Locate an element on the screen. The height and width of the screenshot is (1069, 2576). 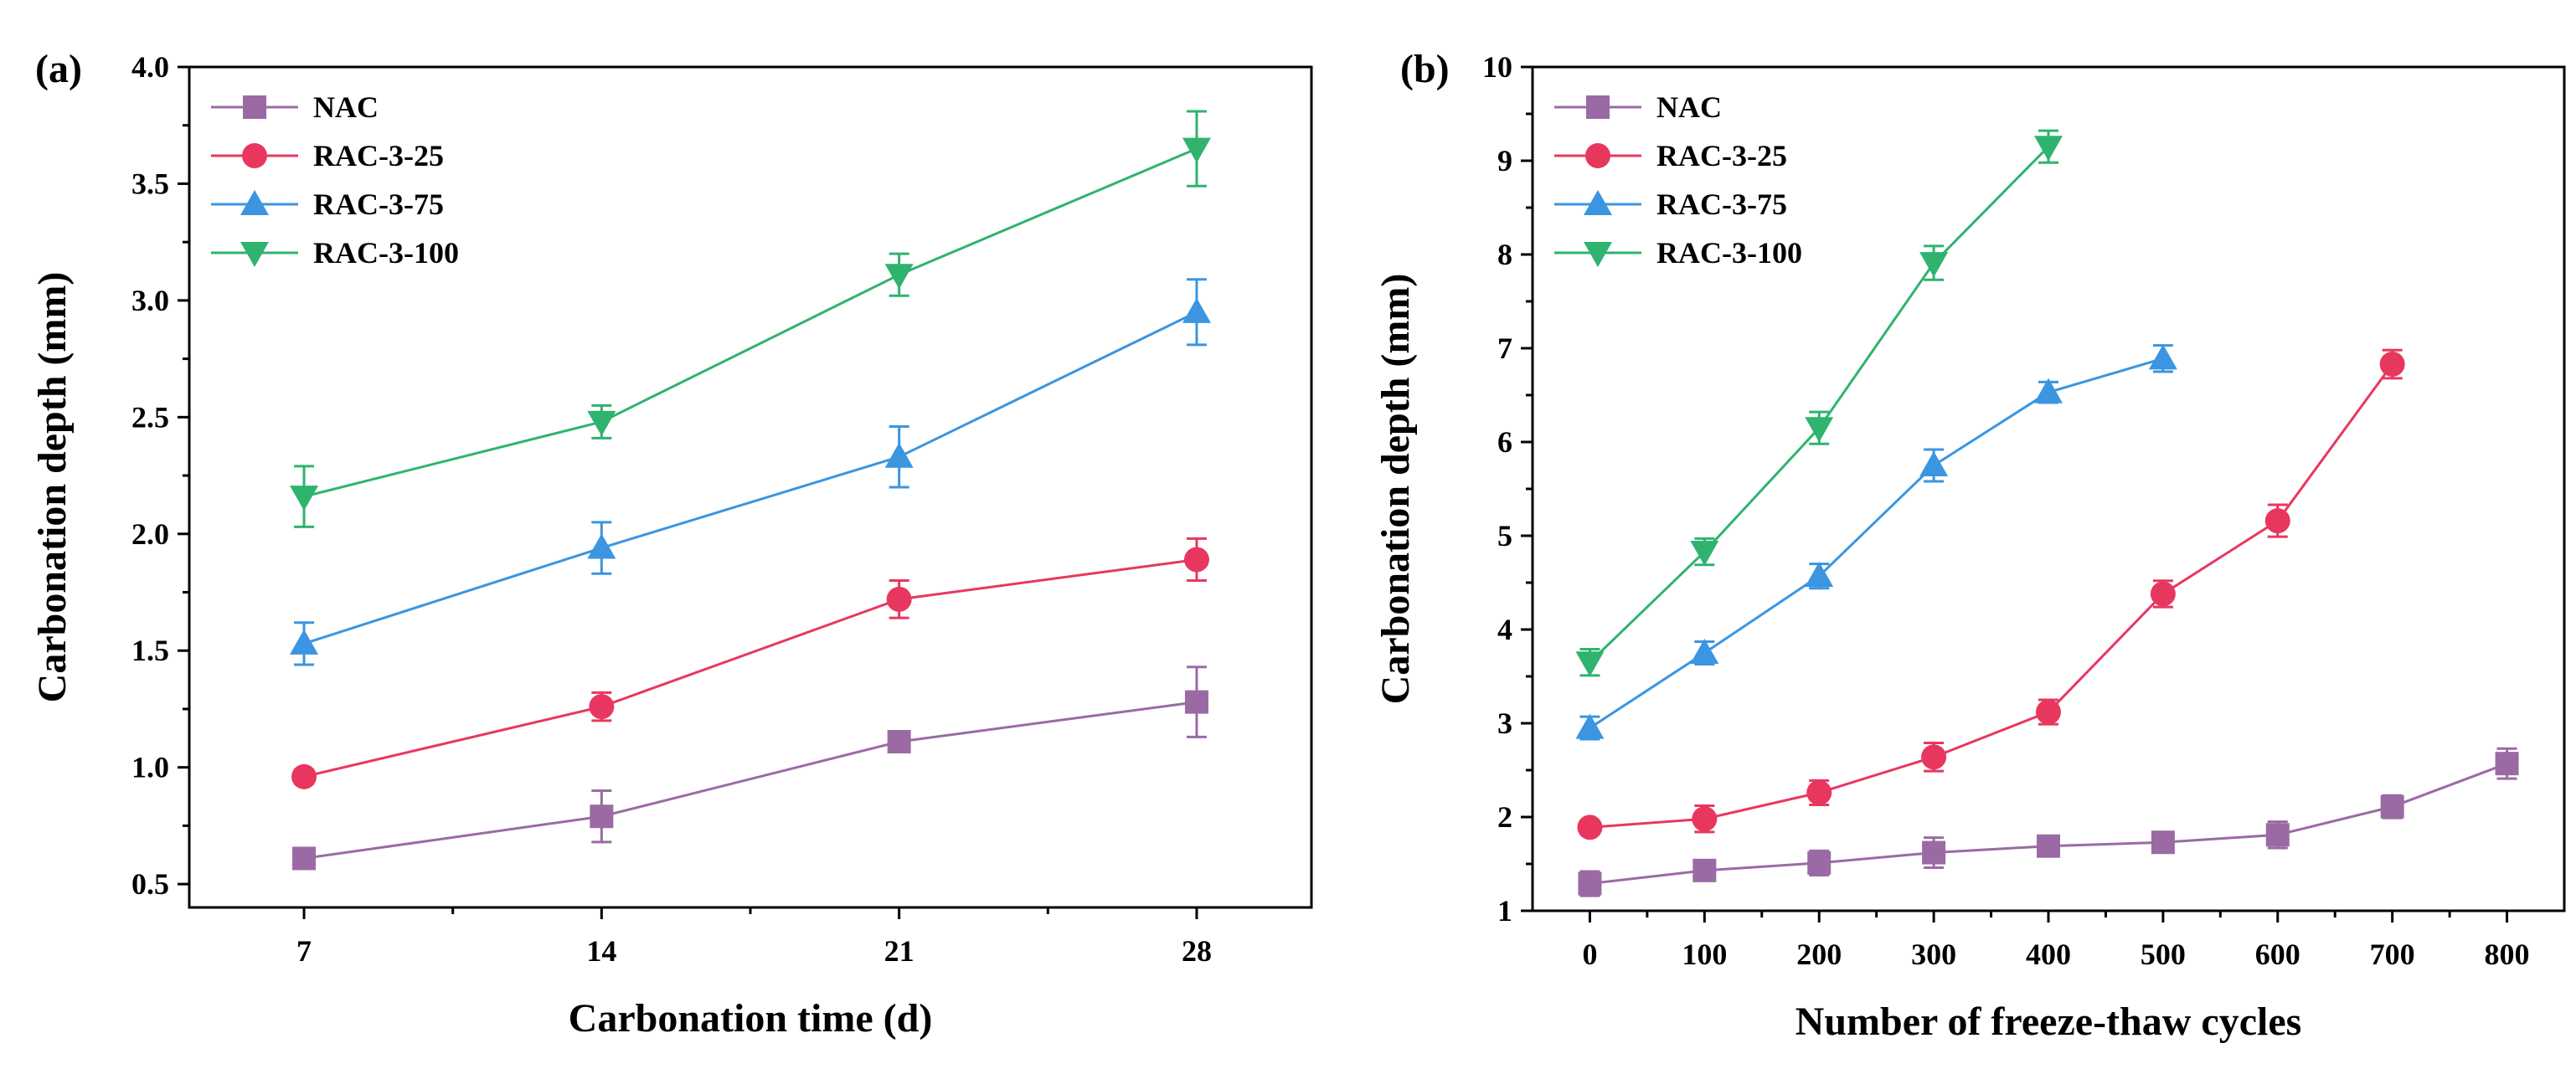
panel-b-xtick-label: 600 is located at coordinates (2277, 954).